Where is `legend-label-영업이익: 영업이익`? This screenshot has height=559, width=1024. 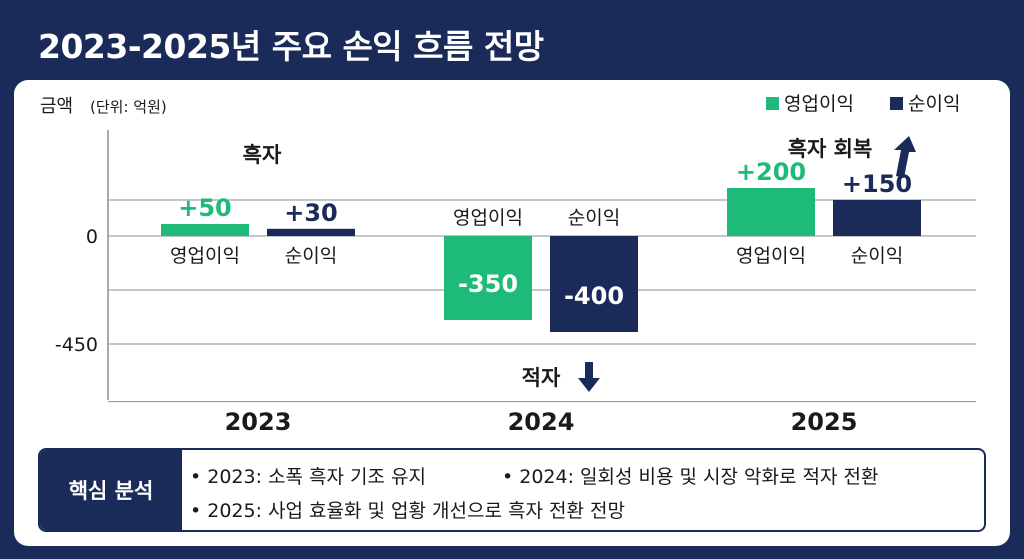 legend-label-영업이익: 영업이익 is located at coordinates (819, 104).